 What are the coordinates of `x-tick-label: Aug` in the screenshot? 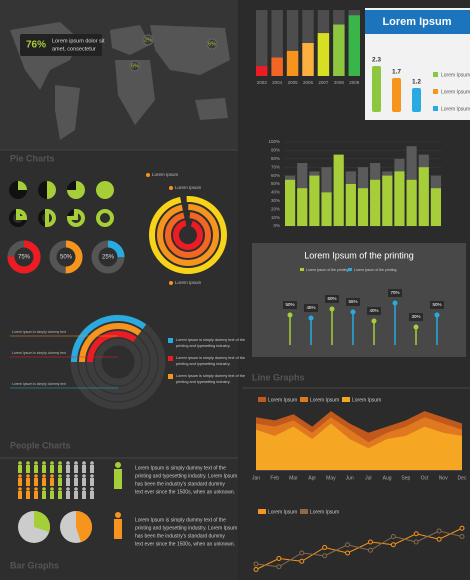 It's located at (387, 478).